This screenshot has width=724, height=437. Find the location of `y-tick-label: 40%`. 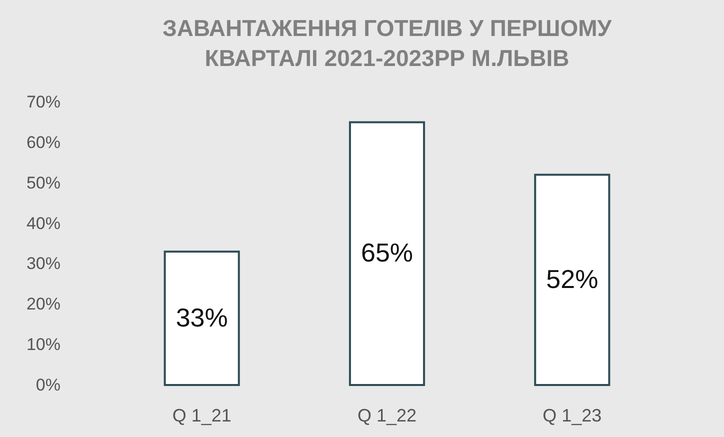

y-tick-label: 40% is located at coordinates (43, 223).